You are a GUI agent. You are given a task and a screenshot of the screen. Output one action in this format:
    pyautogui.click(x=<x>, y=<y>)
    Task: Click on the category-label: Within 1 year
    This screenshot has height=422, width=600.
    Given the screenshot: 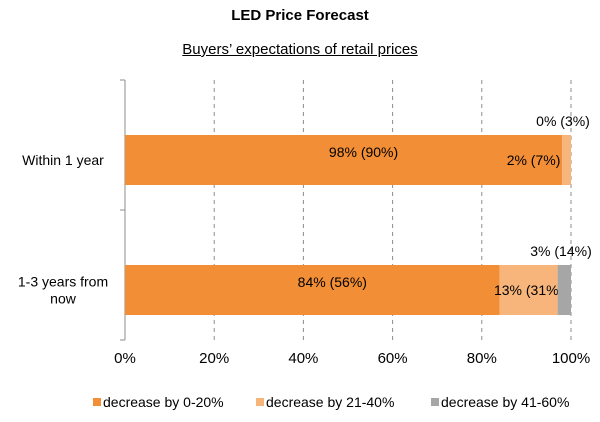 What is the action you would take?
    pyautogui.click(x=63, y=160)
    